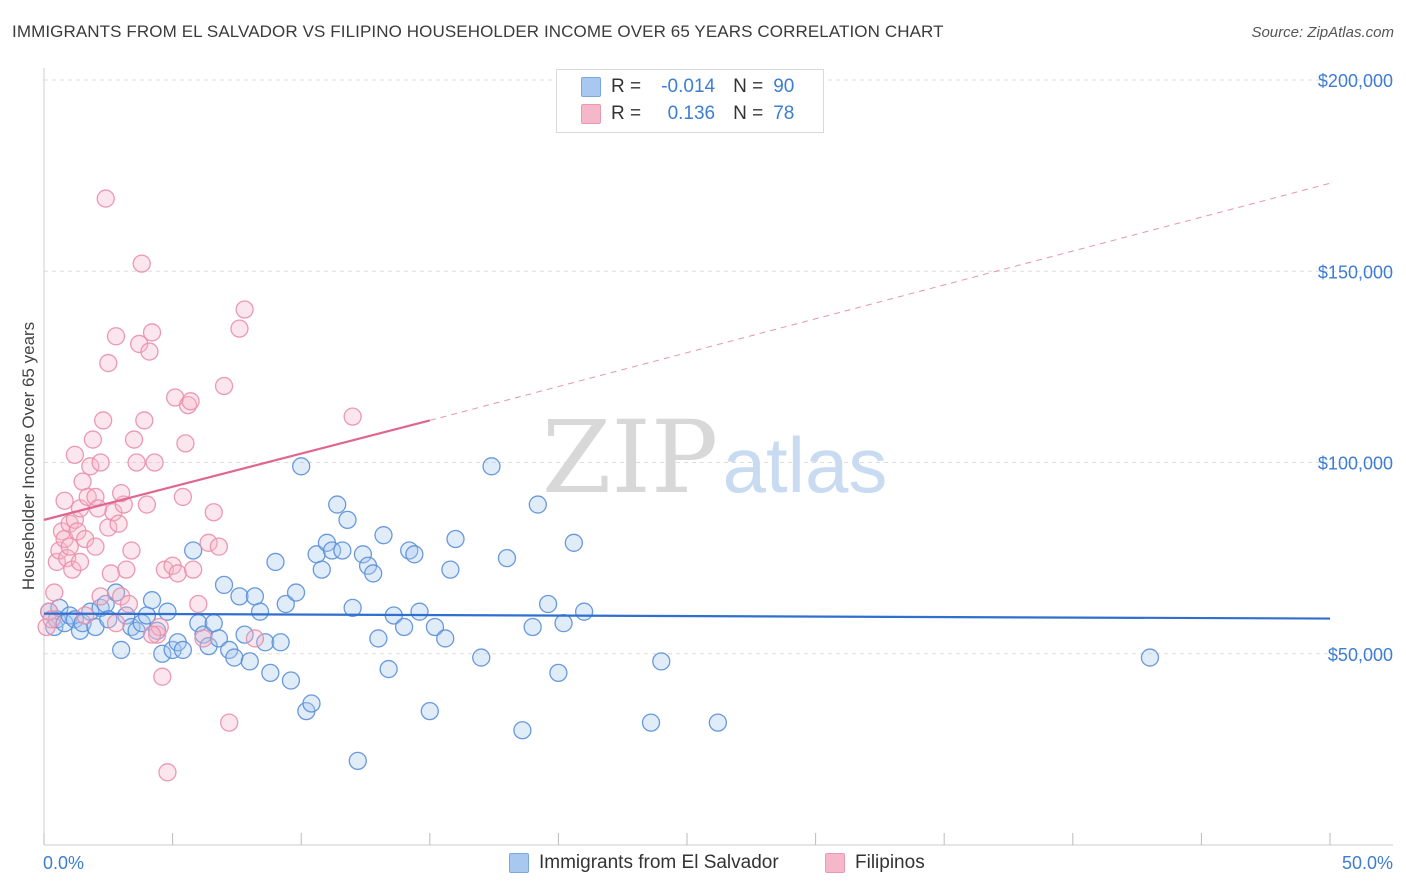 This screenshot has height=892, width=1406. I want to click on legend-swatch-pink, so click(591, 114).